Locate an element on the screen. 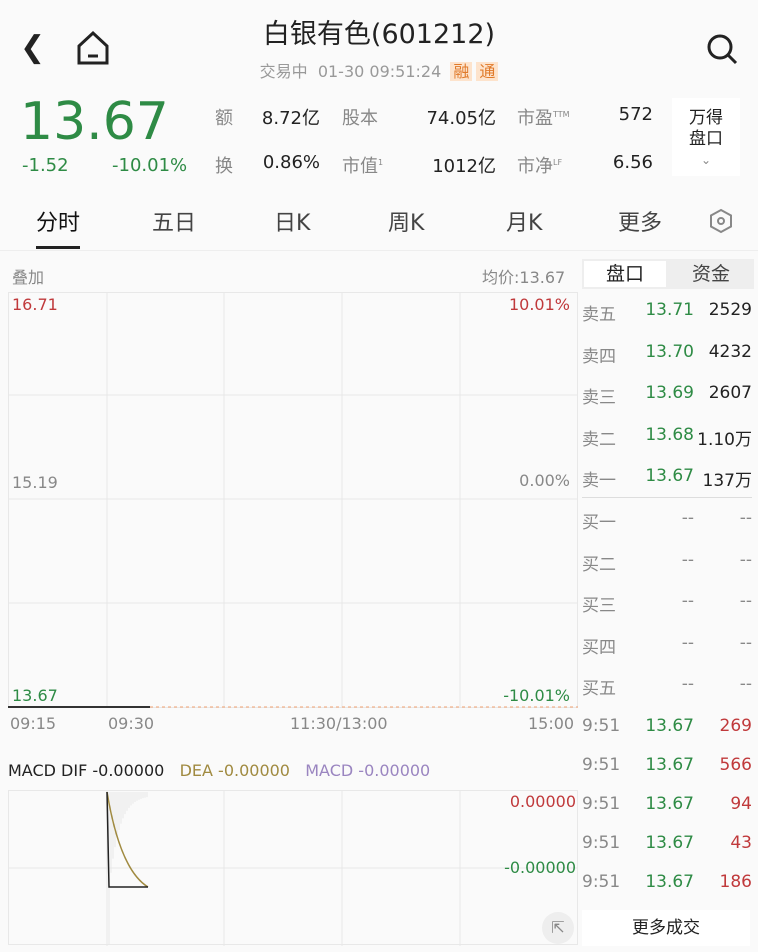  expand-icon: ⇱ is located at coordinates (558, 928).